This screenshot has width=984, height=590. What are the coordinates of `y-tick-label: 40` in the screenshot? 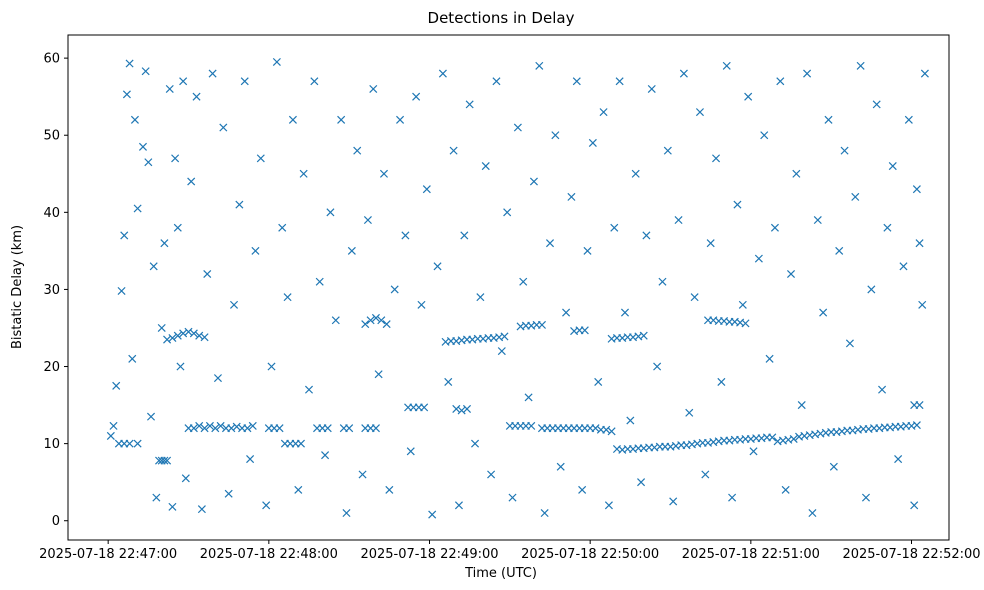 It's located at (51, 213).